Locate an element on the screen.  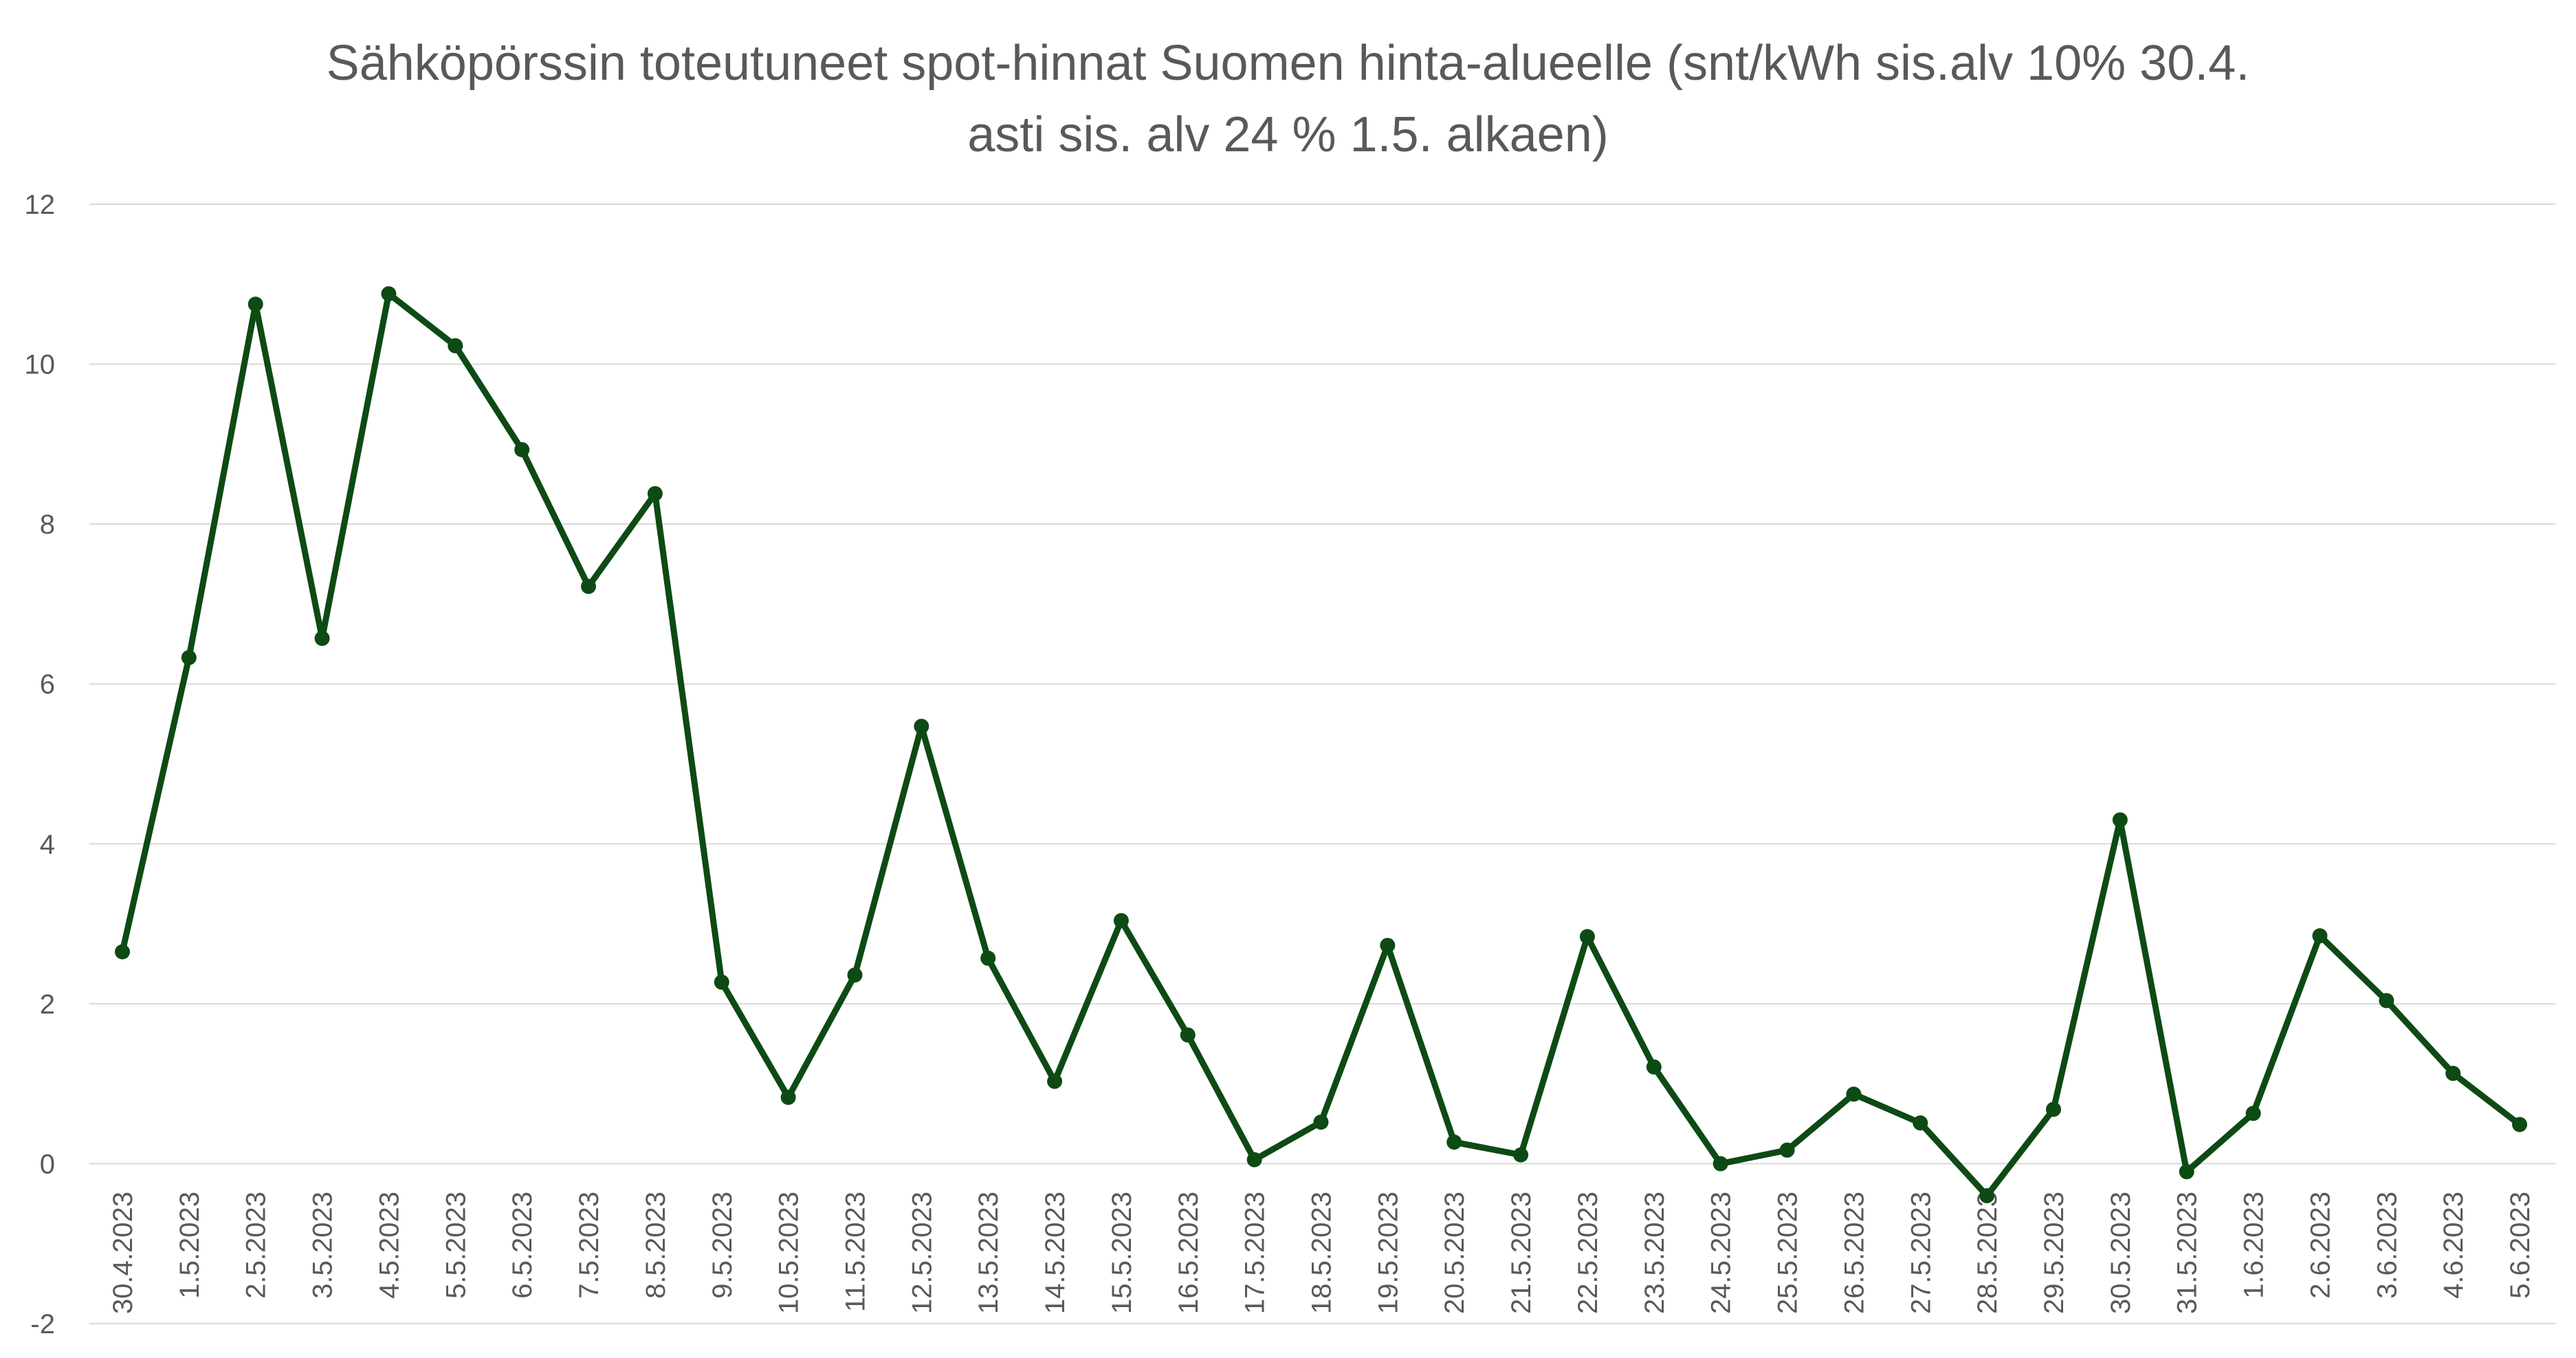
y-tick-label: 2 is located at coordinates (47, 1004).